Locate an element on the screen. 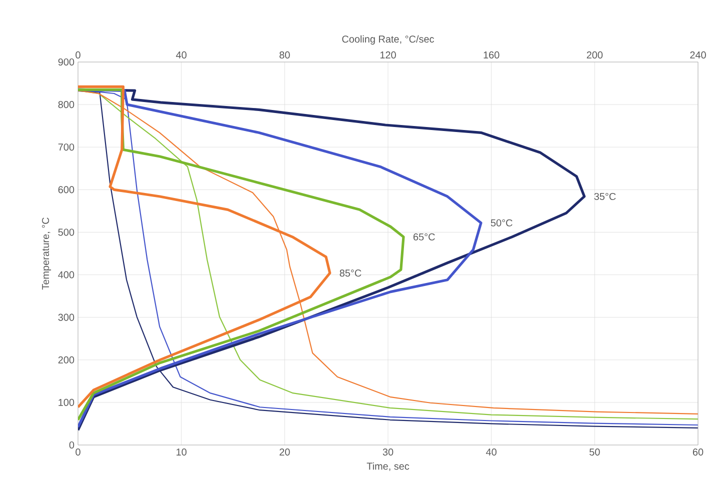  x-tick-label: 30 is located at coordinates (388, 452).